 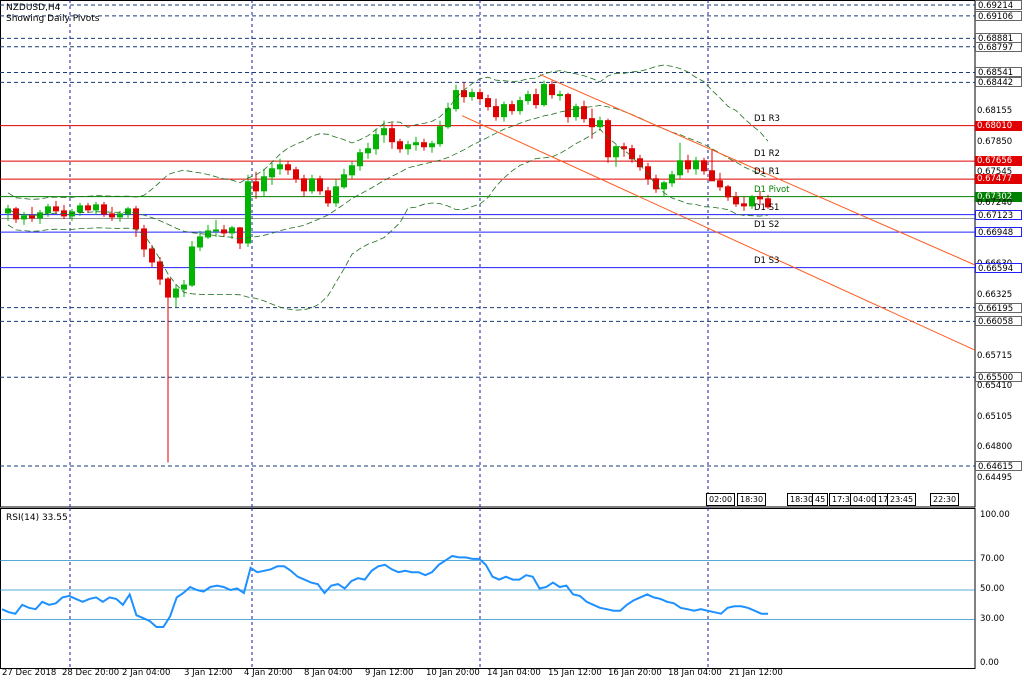 What do you see at coordinates (384, 591) in the screenshot?
I see `rsi-line` at bounding box center [384, 591].